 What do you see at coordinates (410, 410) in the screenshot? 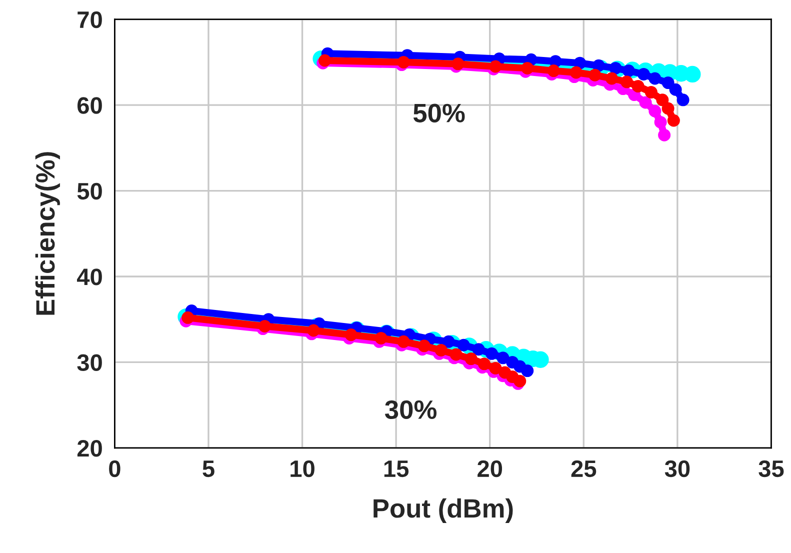
I see `annotation: 30%` at bounding box center [410, 410].